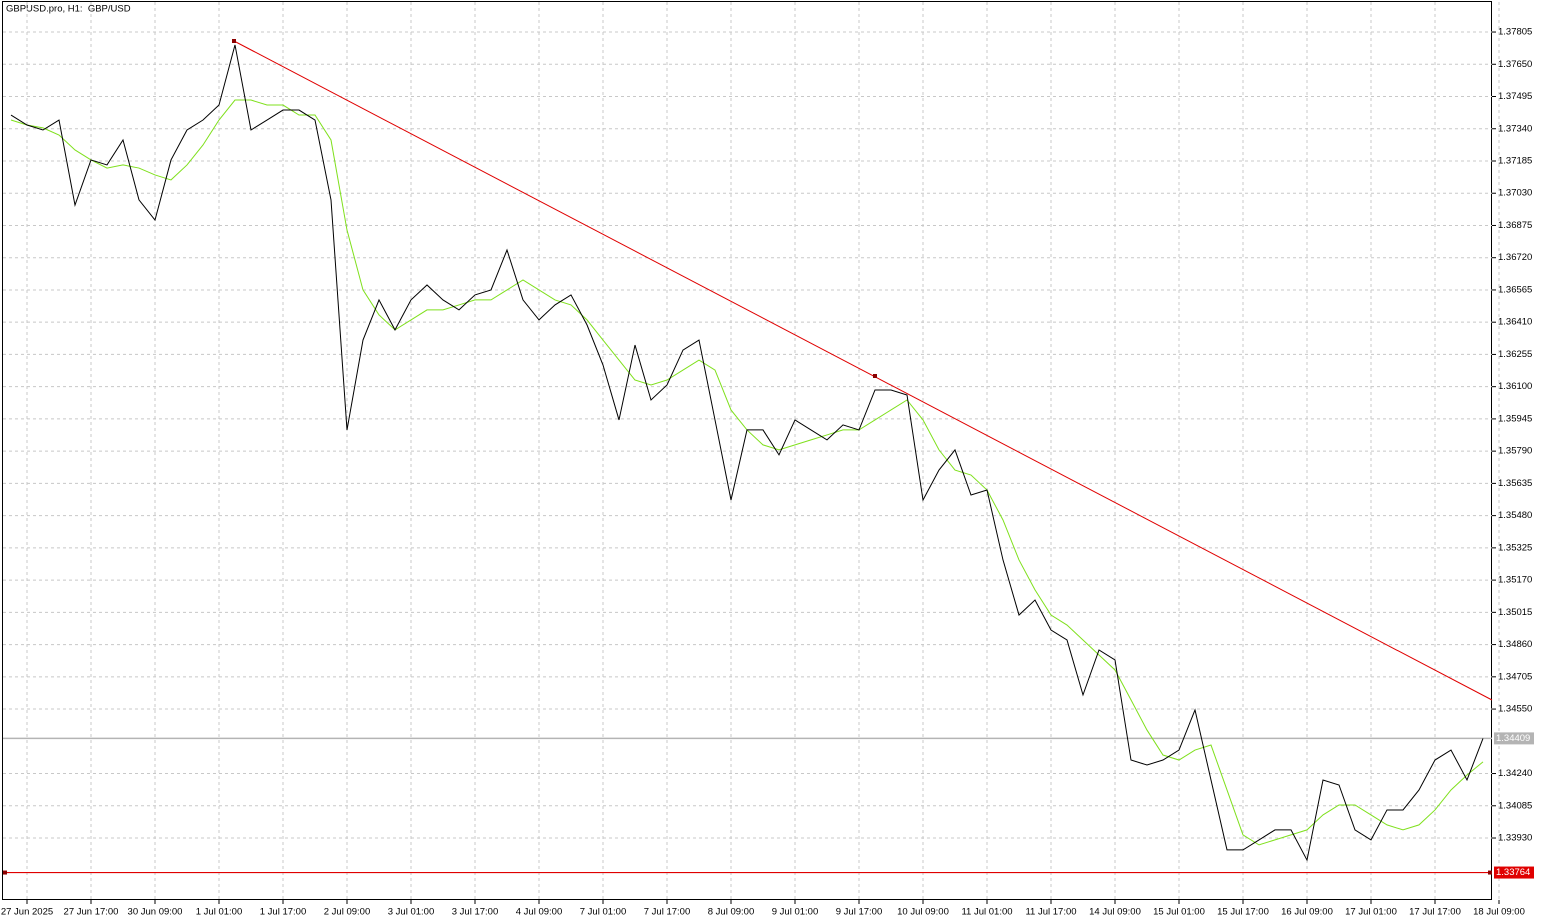 The image size is (1545, 923). Describe the element at coordinates (1515, 225) in the screenshot. I see `y-tick-label: 1.36875` at that location.